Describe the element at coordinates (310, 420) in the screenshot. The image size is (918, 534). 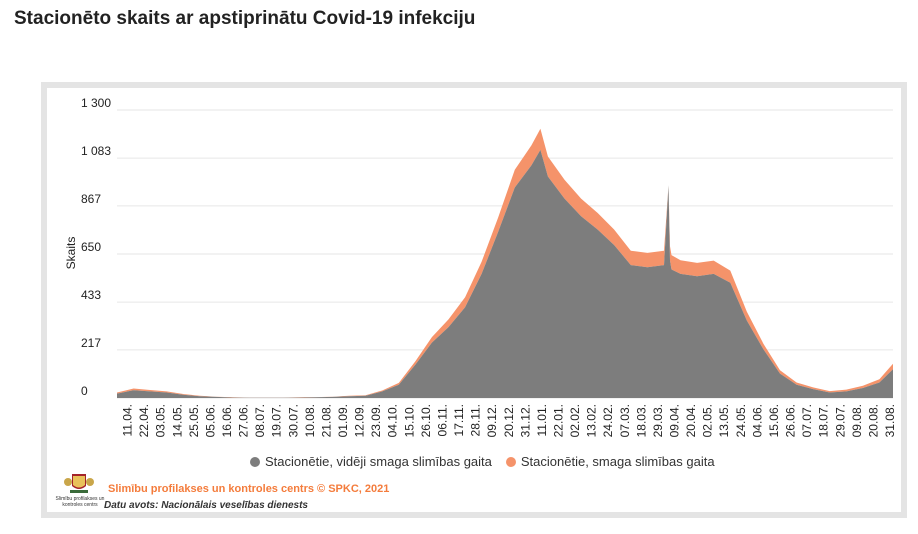
I see `x-tick-label: 10.08.` at that location.